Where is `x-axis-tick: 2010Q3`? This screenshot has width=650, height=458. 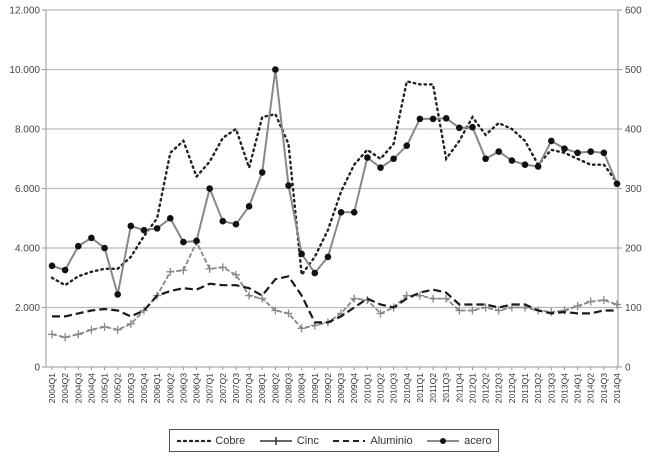 x-axis-tick: 2010Q3 is located at coordinates (394, 388).